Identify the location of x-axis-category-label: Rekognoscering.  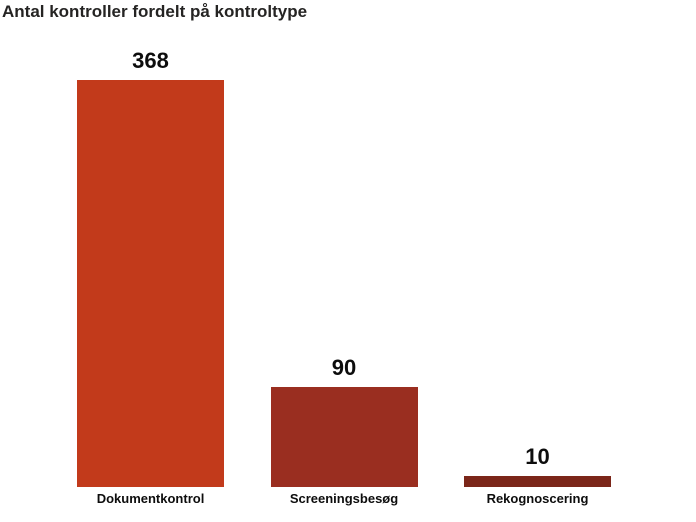
(537, 498).